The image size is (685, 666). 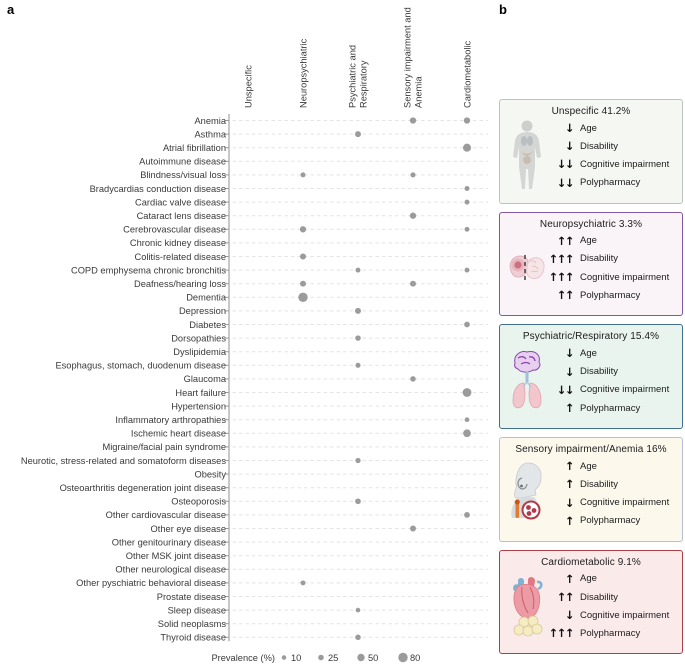 What do you see at coordinates (180, 202) in the screenshot?
I see `row-label: Cardiac valve disease` at bounding box center [180, 202].